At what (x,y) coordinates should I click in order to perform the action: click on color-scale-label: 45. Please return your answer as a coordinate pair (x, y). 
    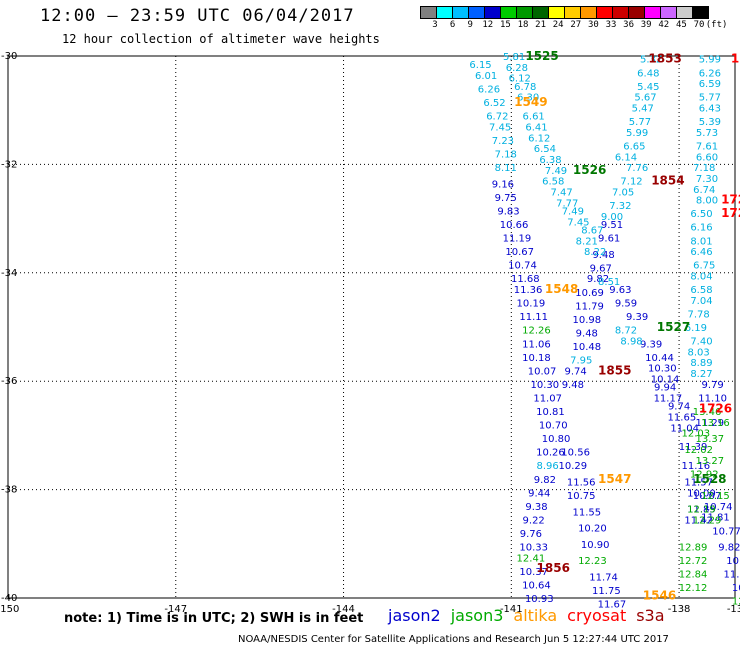
    Looking at the image, I should click on (681, 25).